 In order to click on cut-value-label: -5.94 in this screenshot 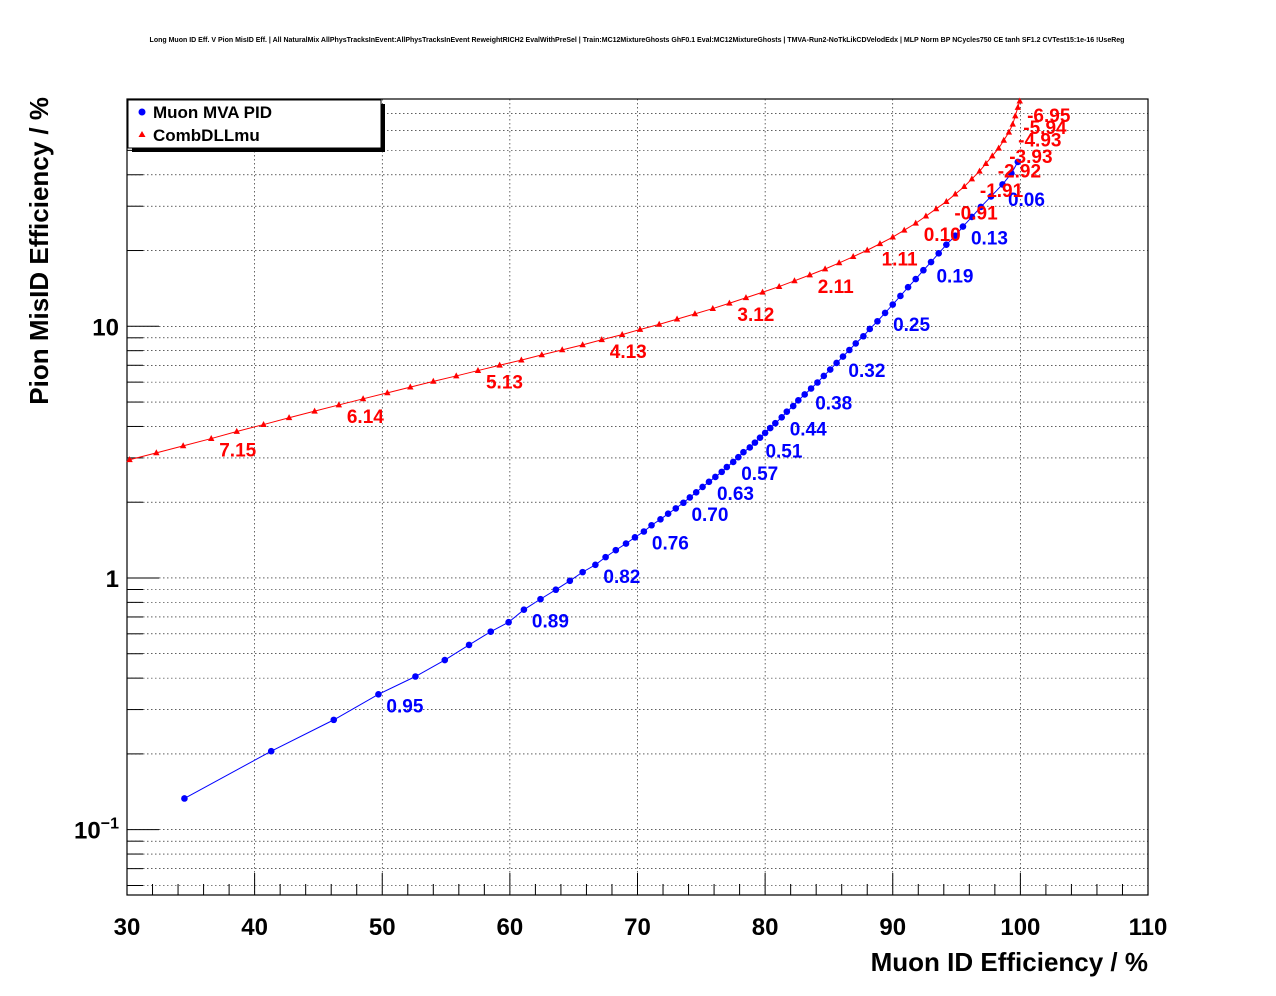, I will do `click(1045, 128)`.